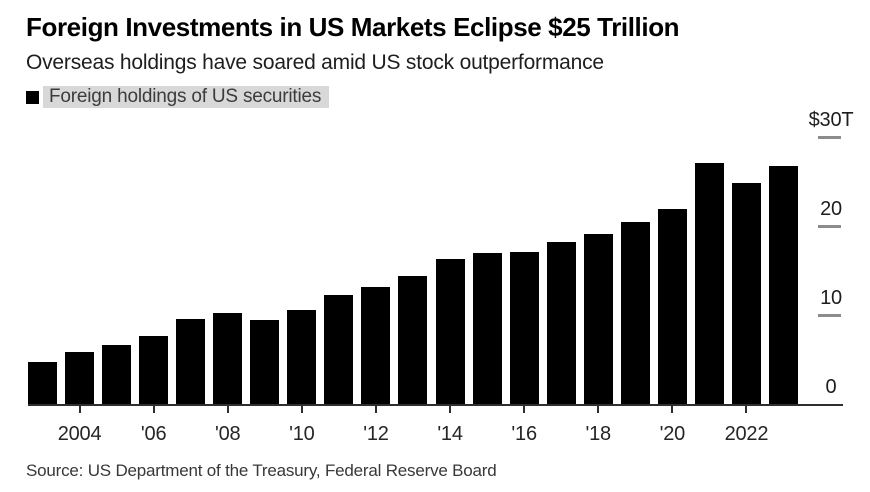 The image size is (870, 492). What do you see at coordinates (598, 434) in the screenshot?
I see `x-tick-label-2018: '18` at bounding box center [598, 434].